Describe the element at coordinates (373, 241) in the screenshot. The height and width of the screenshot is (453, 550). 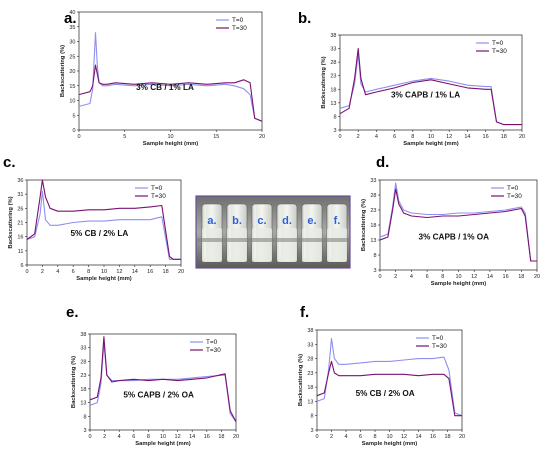
I see `y-tick-label: 13` at that location.